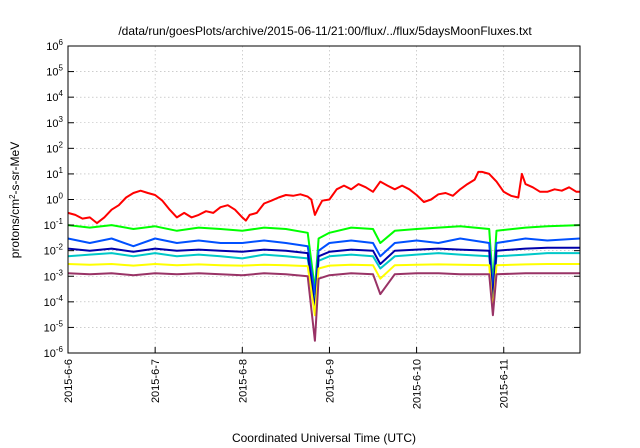 This screenshot has width=640, height=448. What do you see at coordinates (61, 144) in the screenshot?
I see `y-tick-exponent: 2` at bounding box center [61, 144].